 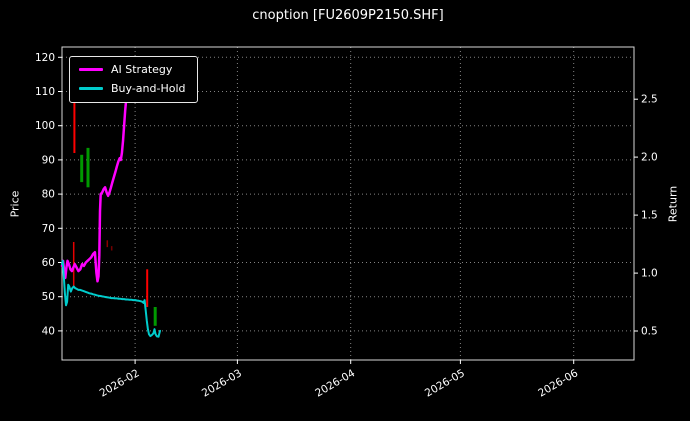 I want to click on ai-strategy-line-sample, so click(x=91, y=69).